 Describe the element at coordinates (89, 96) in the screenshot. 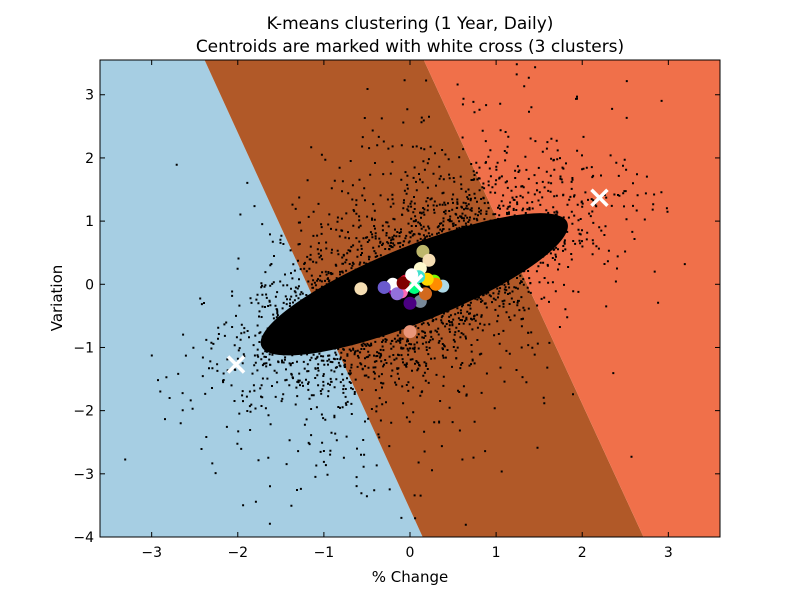

I see `y-tick-label: 3` at that location.